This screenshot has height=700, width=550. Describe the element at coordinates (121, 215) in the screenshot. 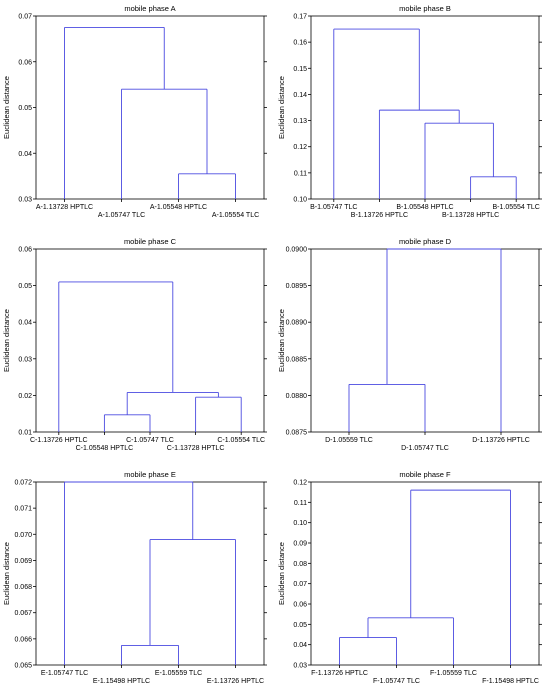

I see `leaf-label: A-1.05747 TLC` at that location.